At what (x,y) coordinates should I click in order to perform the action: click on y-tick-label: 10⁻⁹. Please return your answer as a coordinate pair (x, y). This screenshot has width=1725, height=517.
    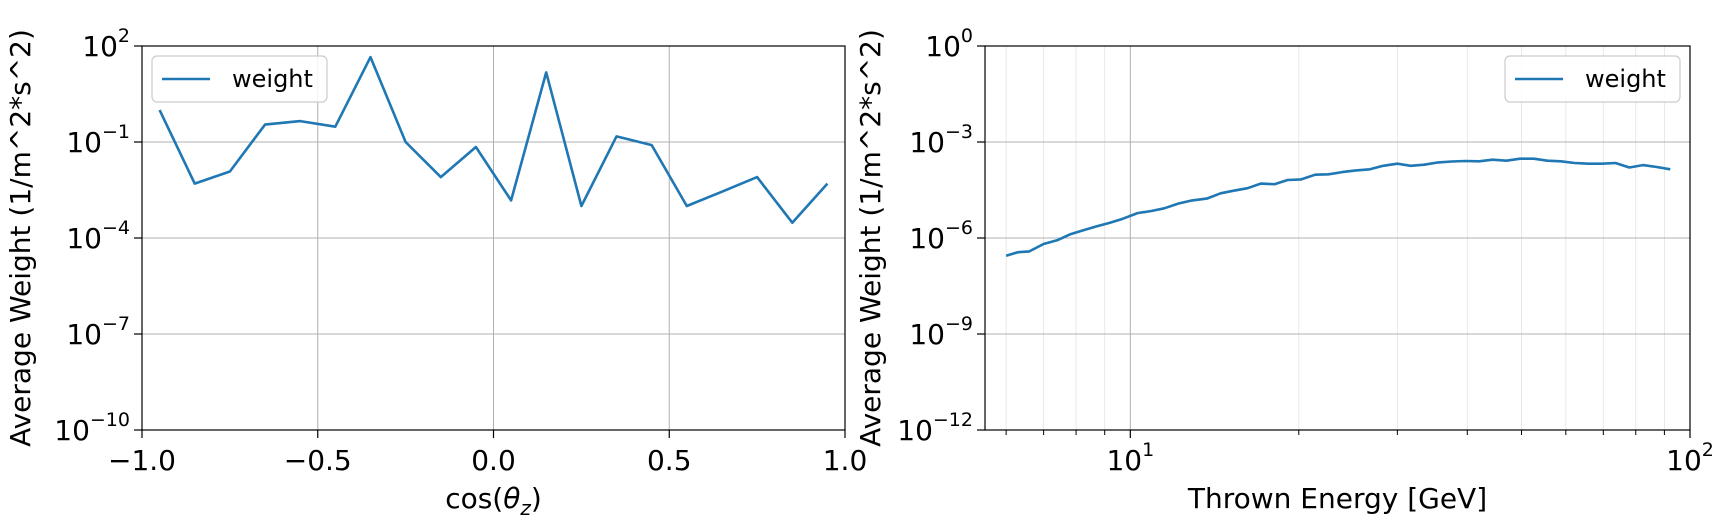
    Looking at the image, I should click on (941, 332).